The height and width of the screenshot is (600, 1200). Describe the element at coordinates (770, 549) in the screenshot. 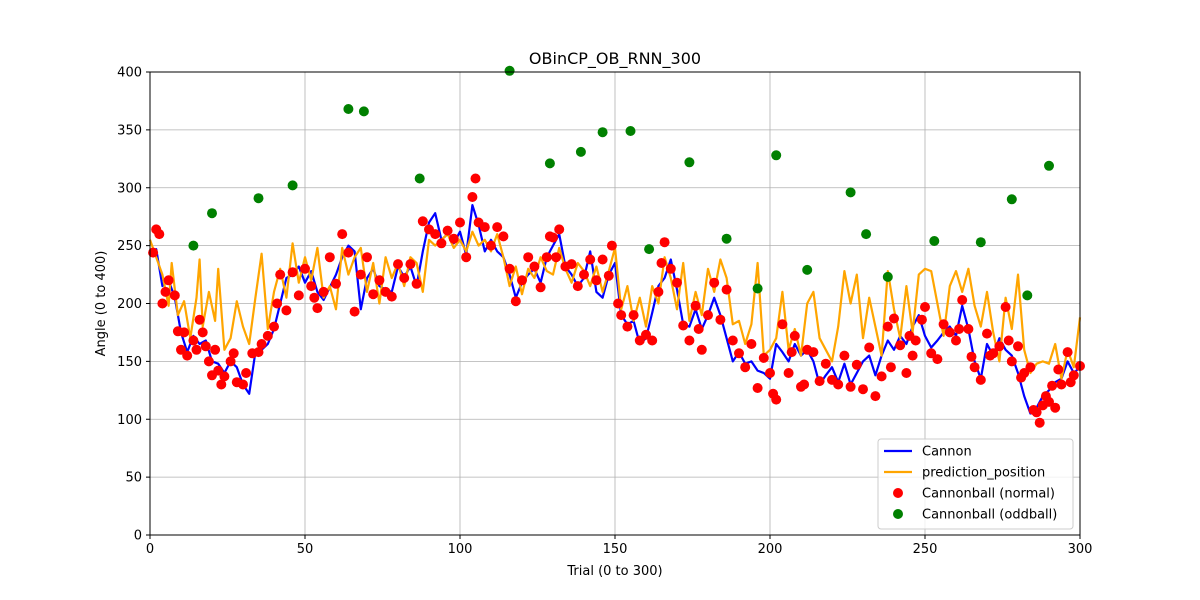

I see `x-tick-label: 200` at that location.